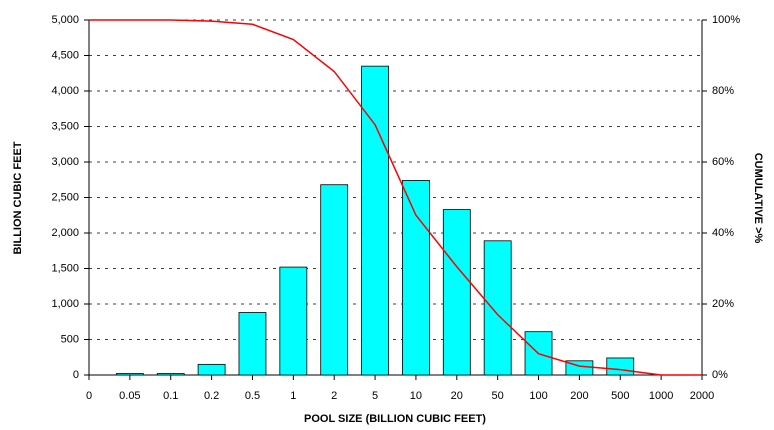  Describe the element at coordinates (70, 339) in the screenshot. I see `y-tick-label: 500` at that location.